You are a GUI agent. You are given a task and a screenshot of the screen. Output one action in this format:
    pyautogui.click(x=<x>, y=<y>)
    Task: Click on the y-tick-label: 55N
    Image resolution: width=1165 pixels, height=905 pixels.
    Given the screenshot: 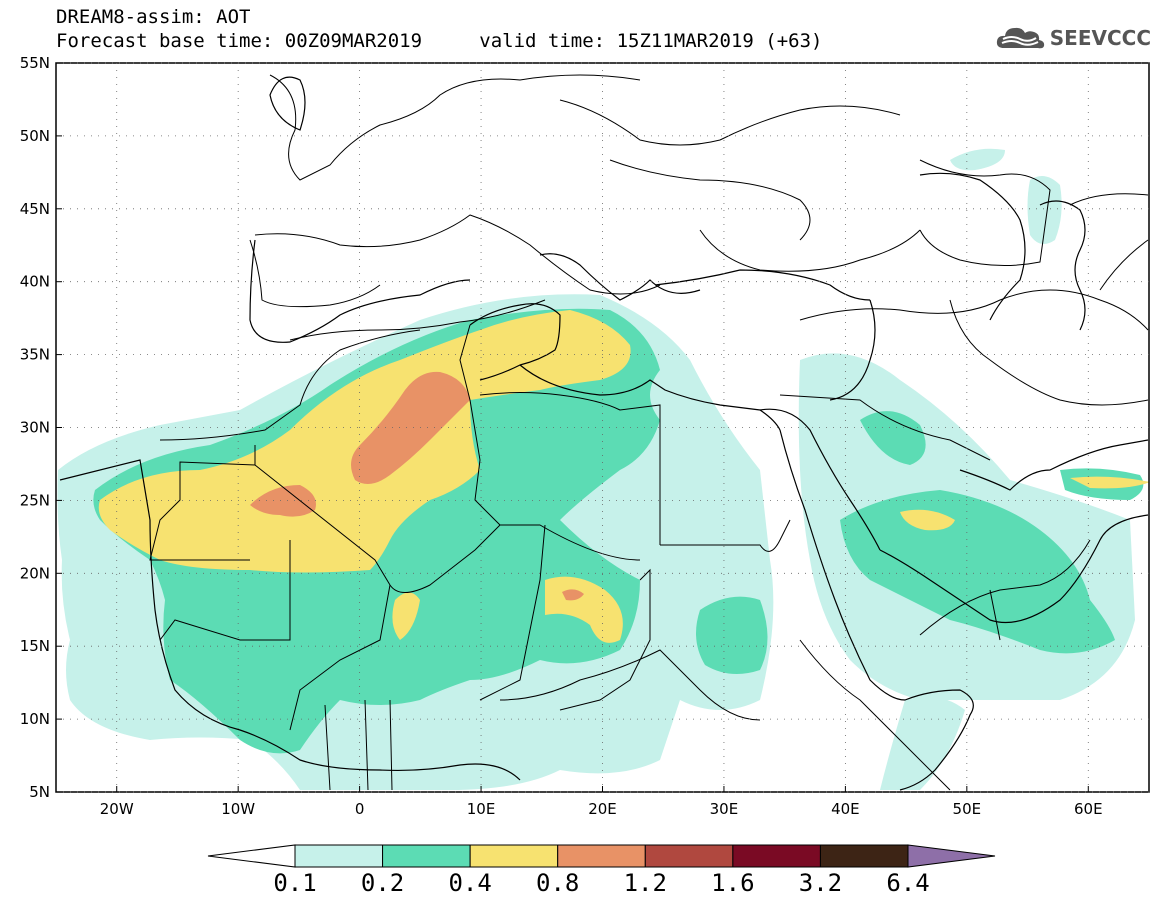 What is the action you would take?
    pyautogui.click(x=35, y=63)
    